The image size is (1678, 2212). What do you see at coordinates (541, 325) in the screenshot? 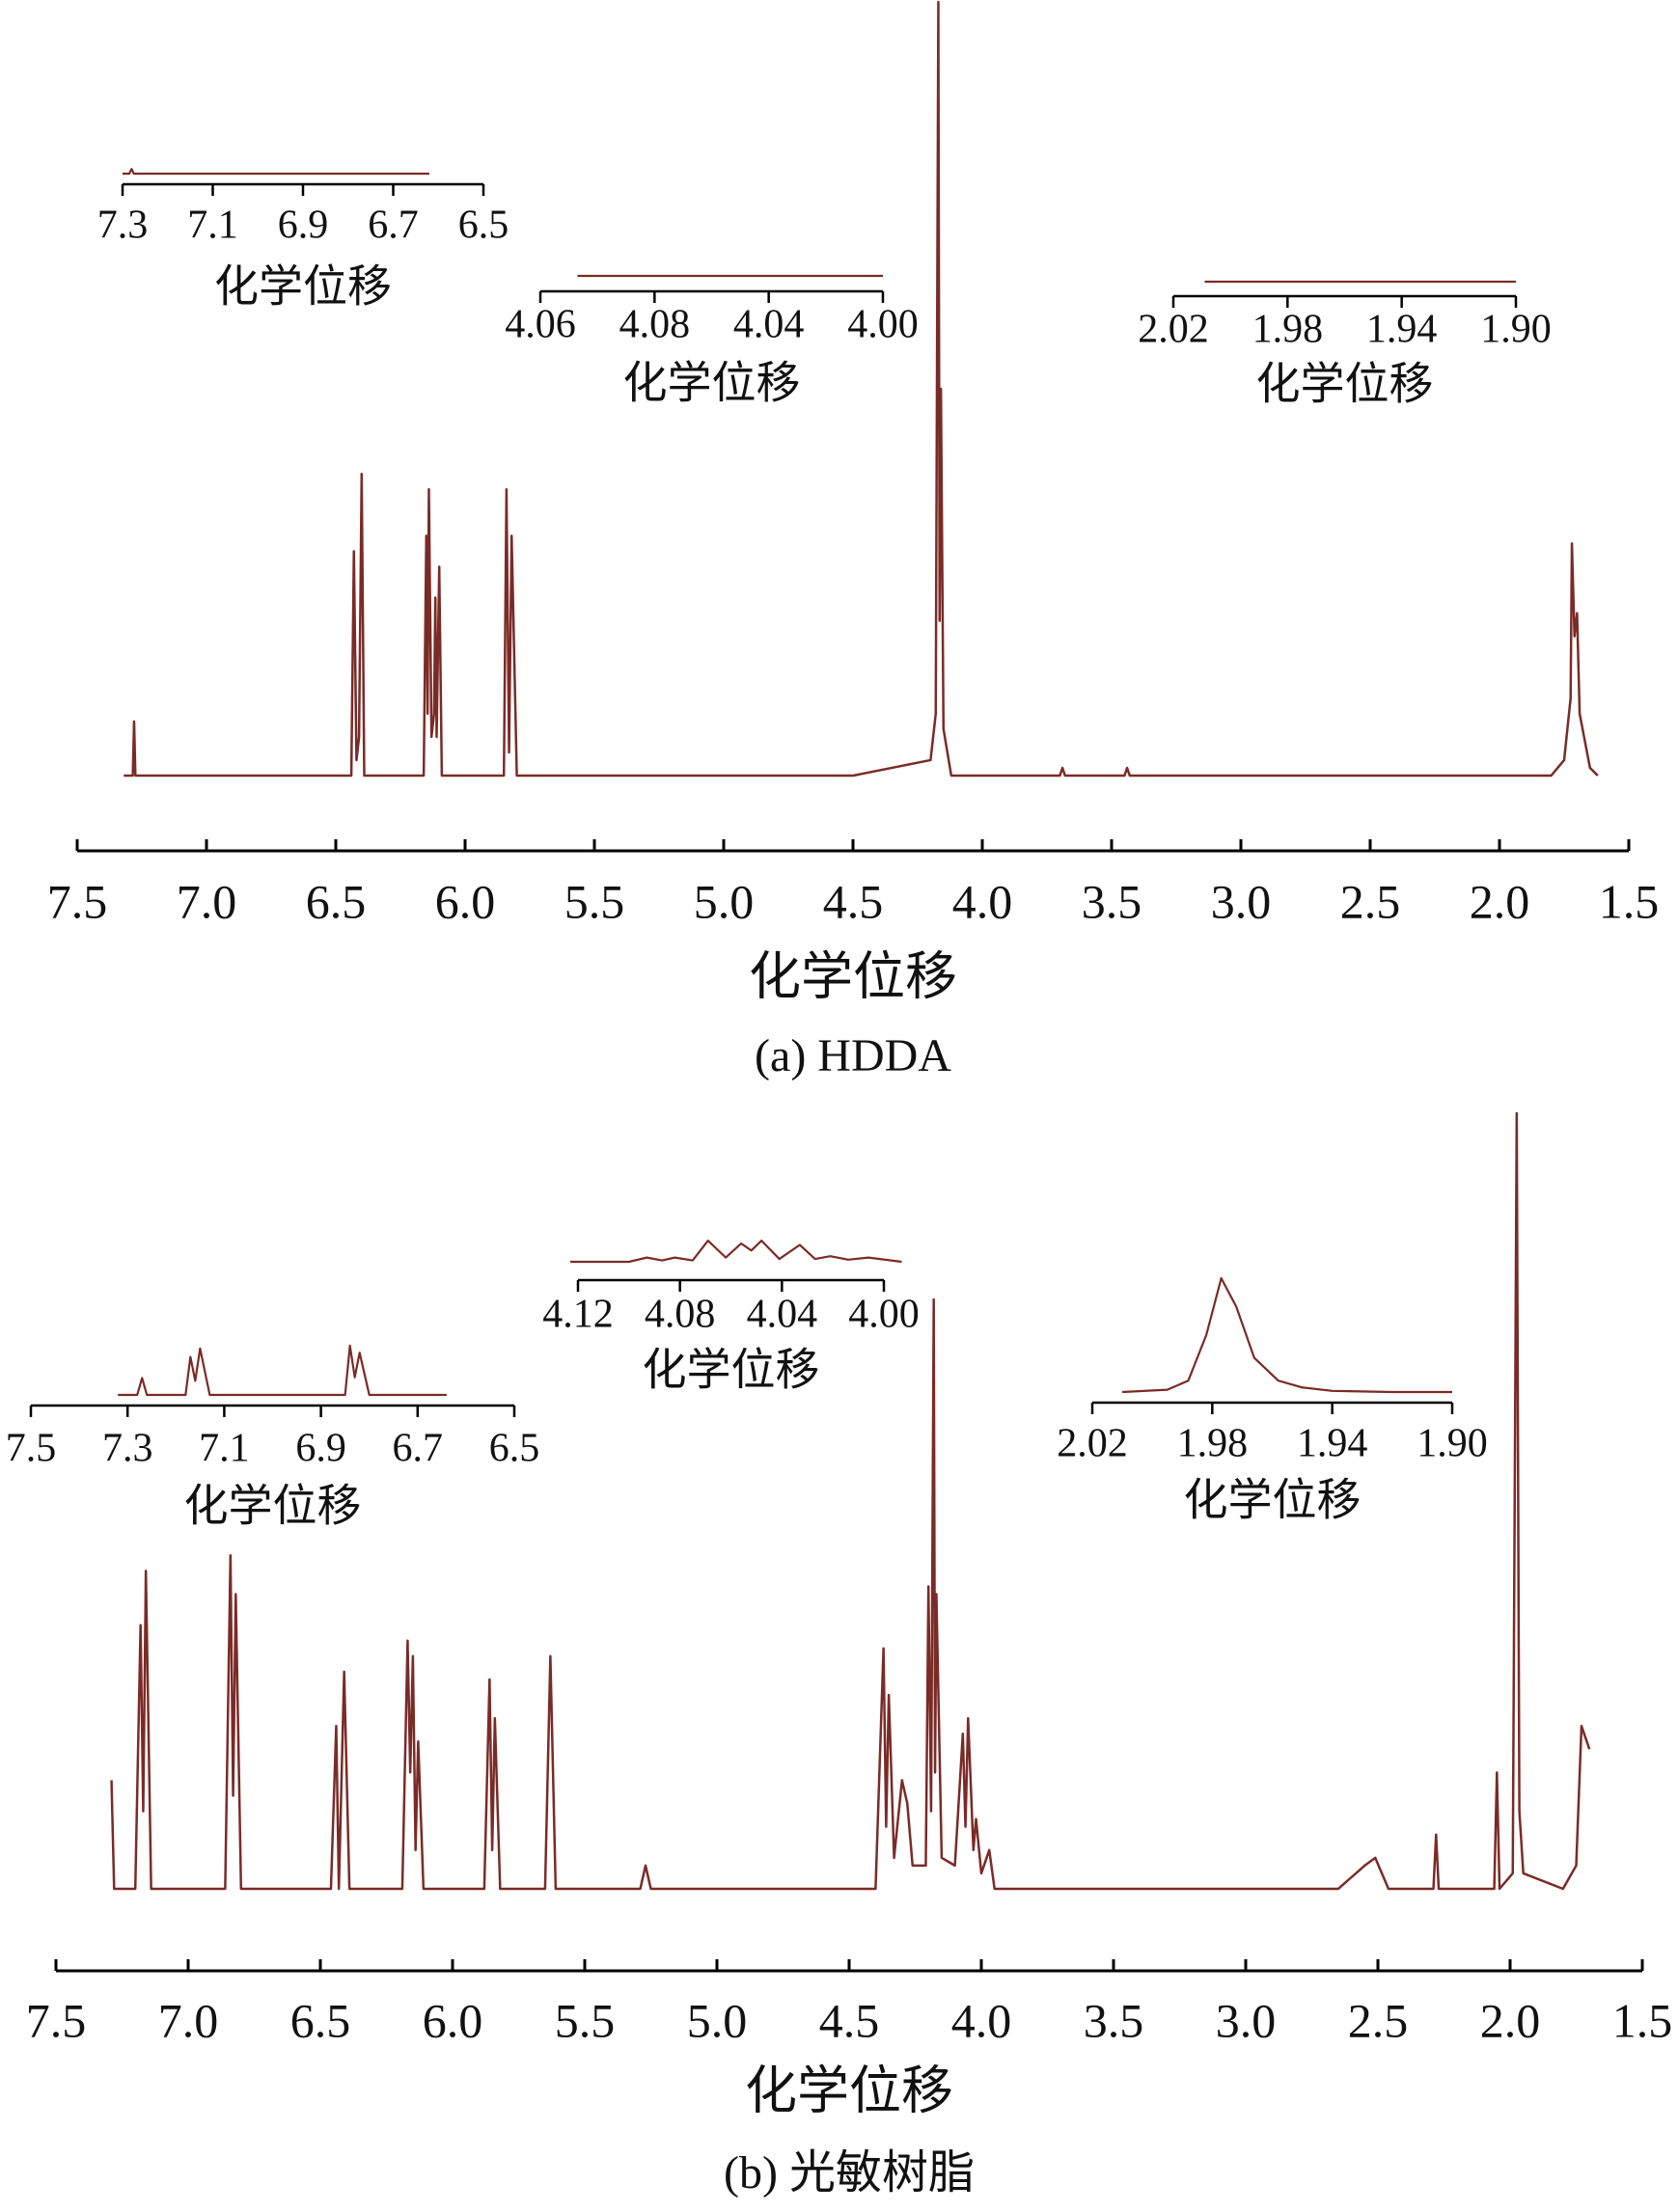
I see `x-tick-label: 4.06` at bounding box center [541, 325].